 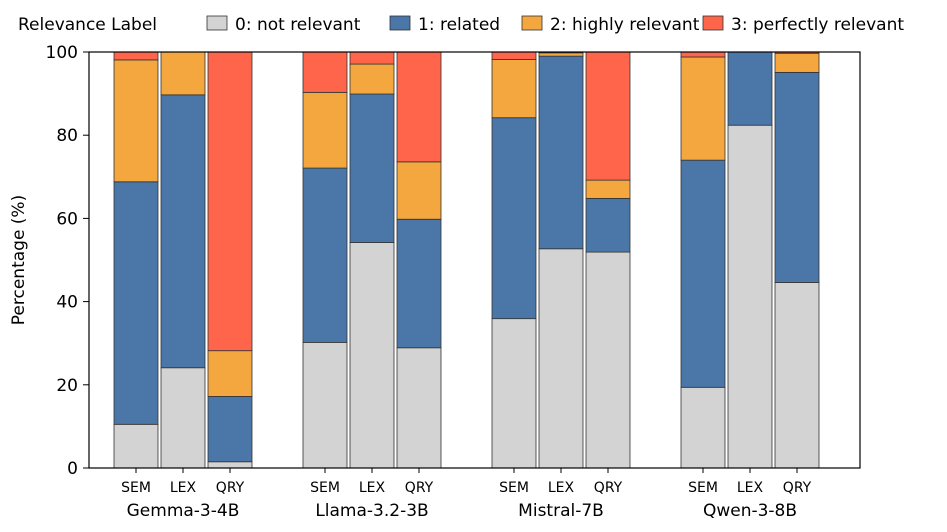 What do you see at coordinates (67, 386) in the screenshot?
I see `y-tick-label: 20` at bounding box center [67, 386].